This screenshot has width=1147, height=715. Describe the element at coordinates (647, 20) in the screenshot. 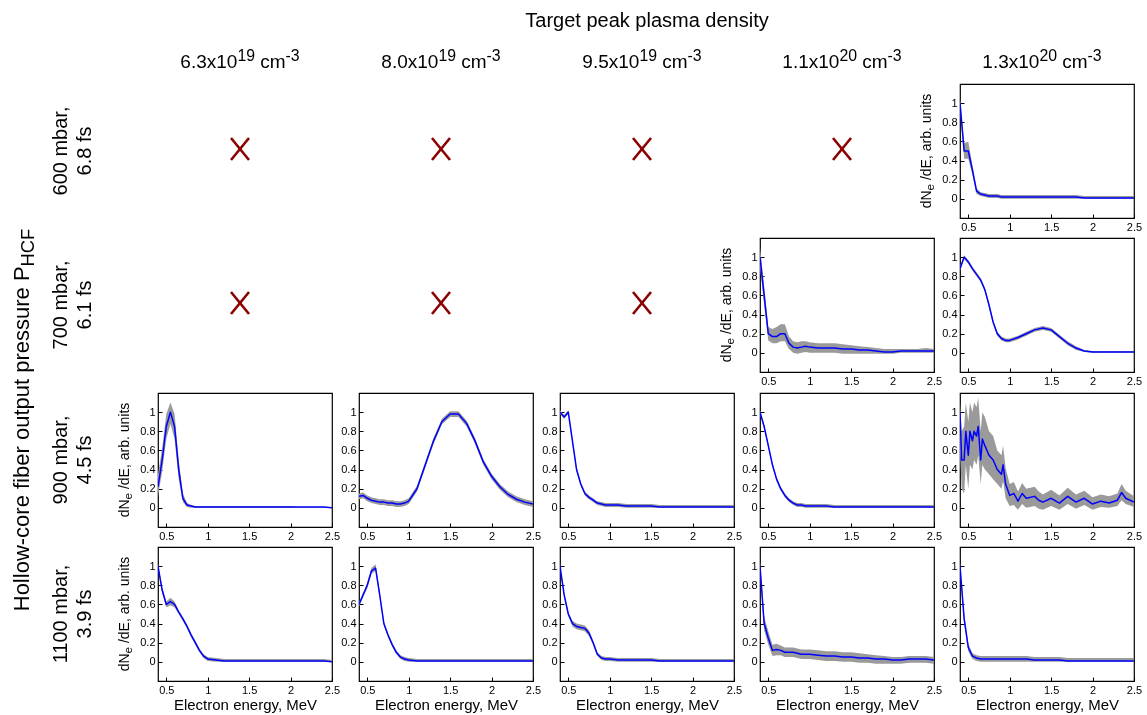

I see `text: Target peak plasma density` at that location.